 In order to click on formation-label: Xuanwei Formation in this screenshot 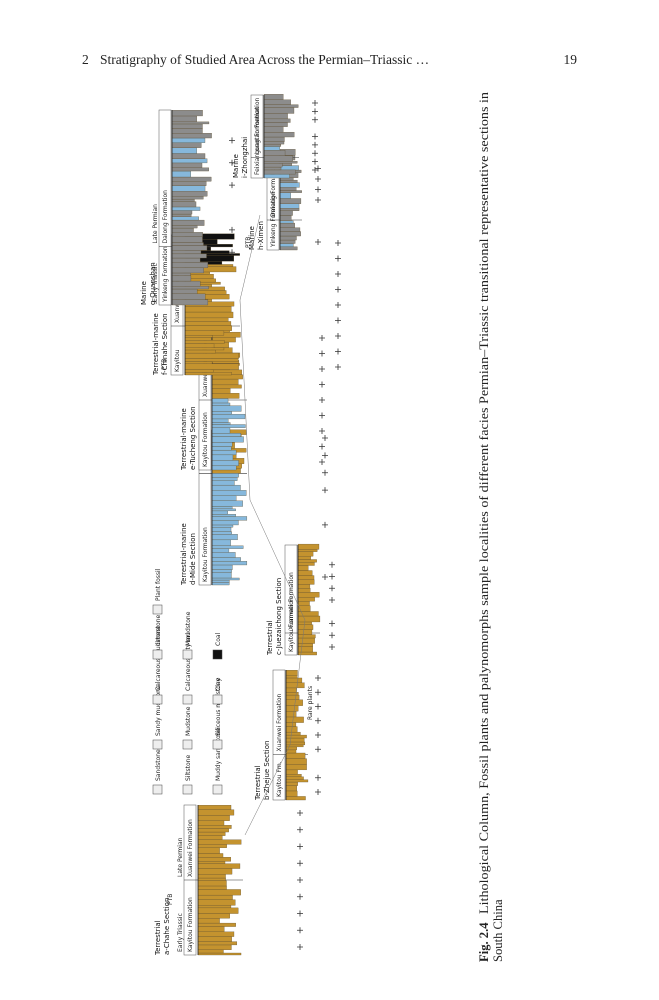, I will do `click(190, 848)`.